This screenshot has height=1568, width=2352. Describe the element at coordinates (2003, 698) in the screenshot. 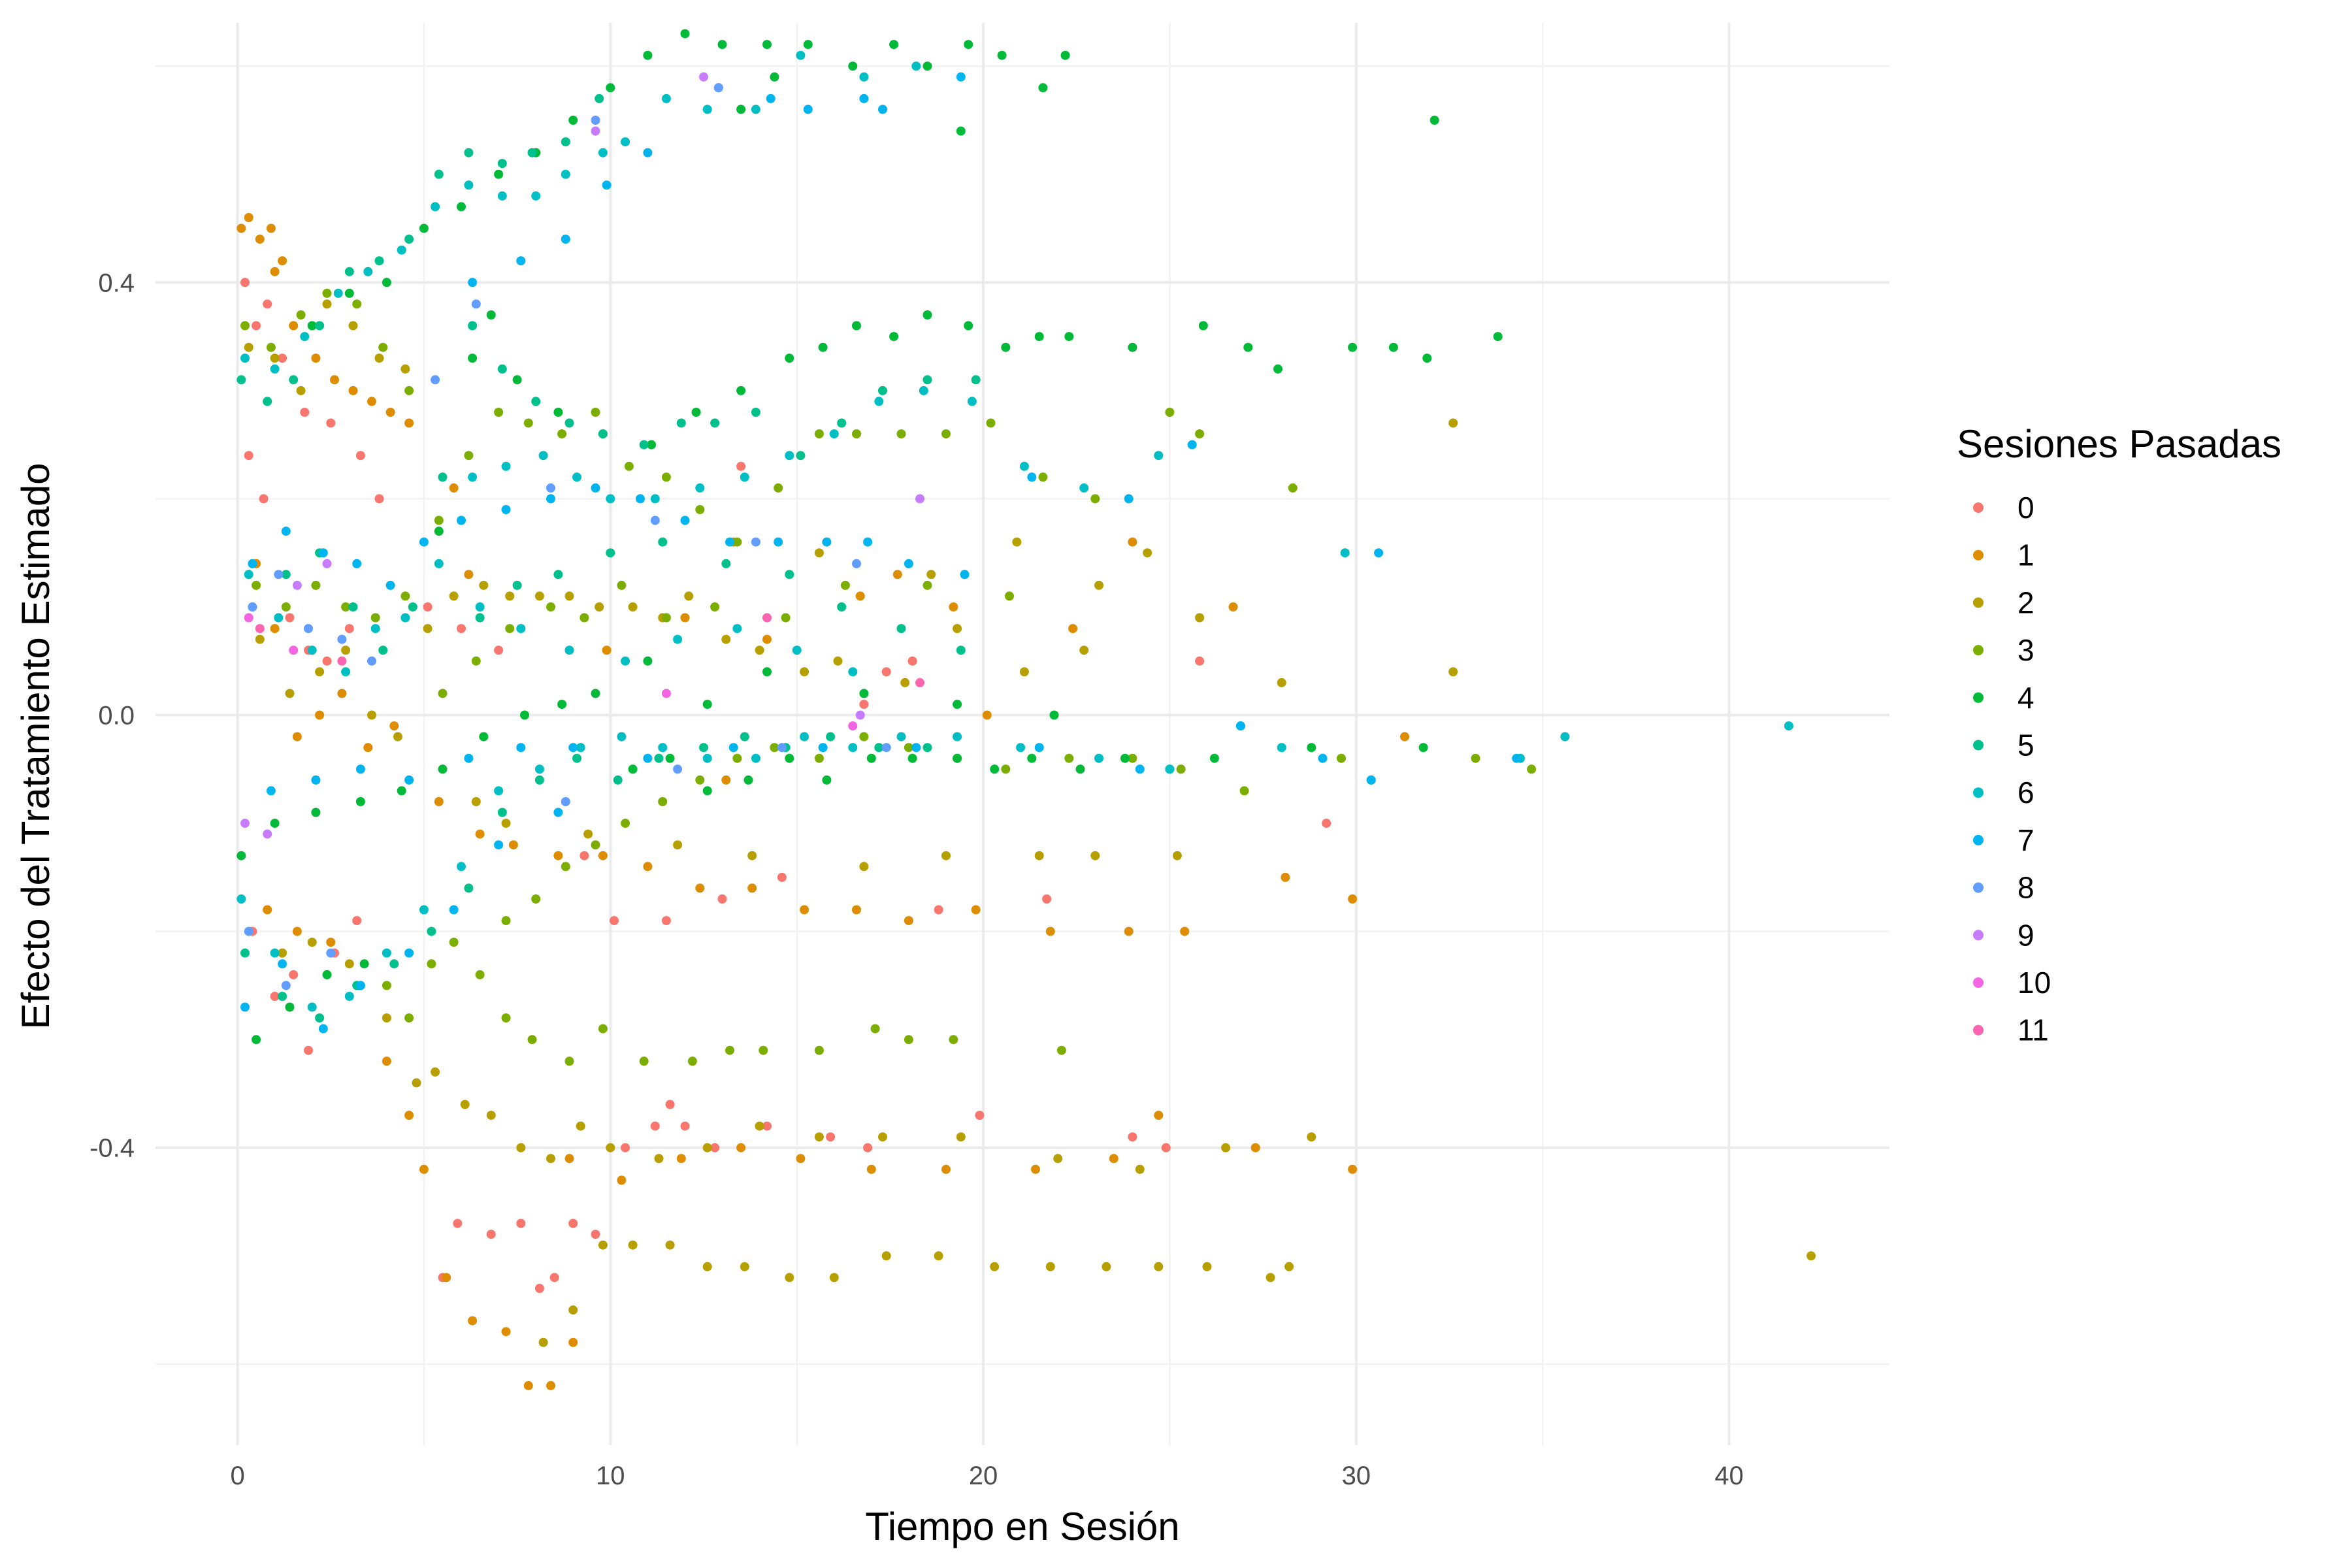

I see `legend-entry: 4` at that location.